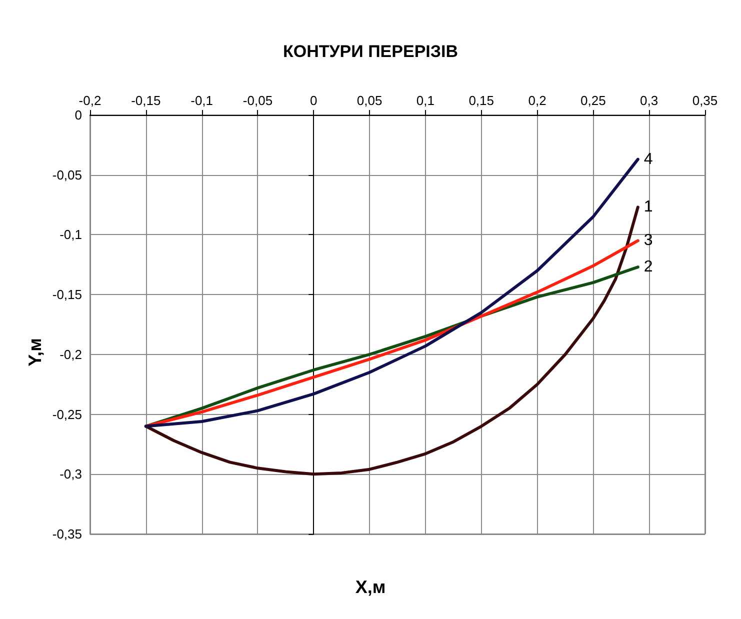  What do you see at coordinates (648, 267) in the screenshot?
I see `series-label: 2` at bounding box center [648, 267].